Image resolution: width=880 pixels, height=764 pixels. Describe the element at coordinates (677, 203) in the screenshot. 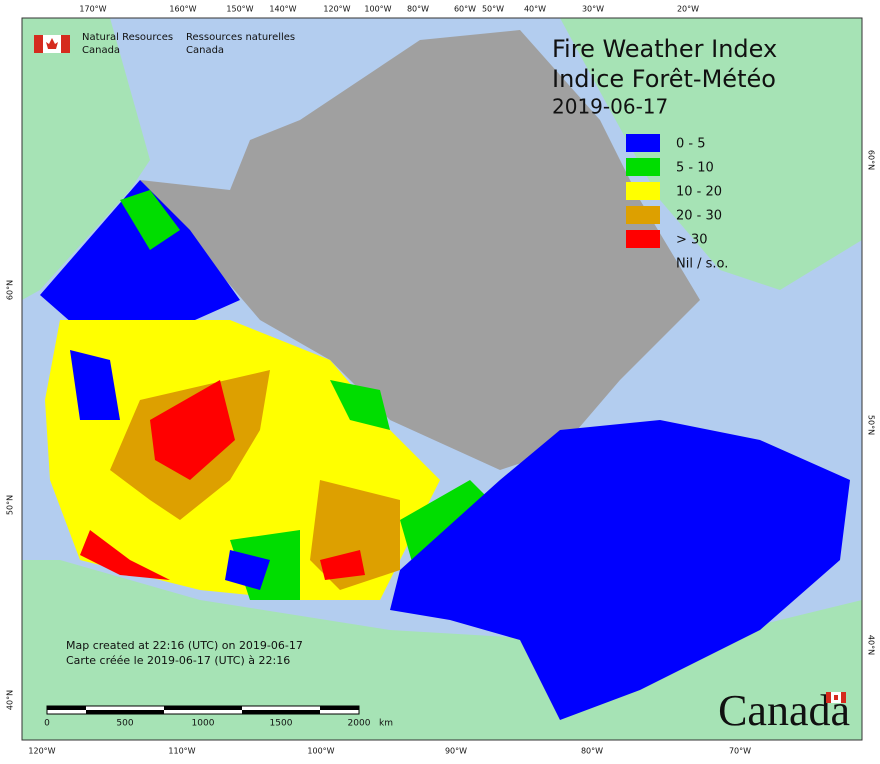

I see `legend: 0 - 5 5 - 10 10 - 20 20 - 30 > 30 Nil / s.o.` at that location.